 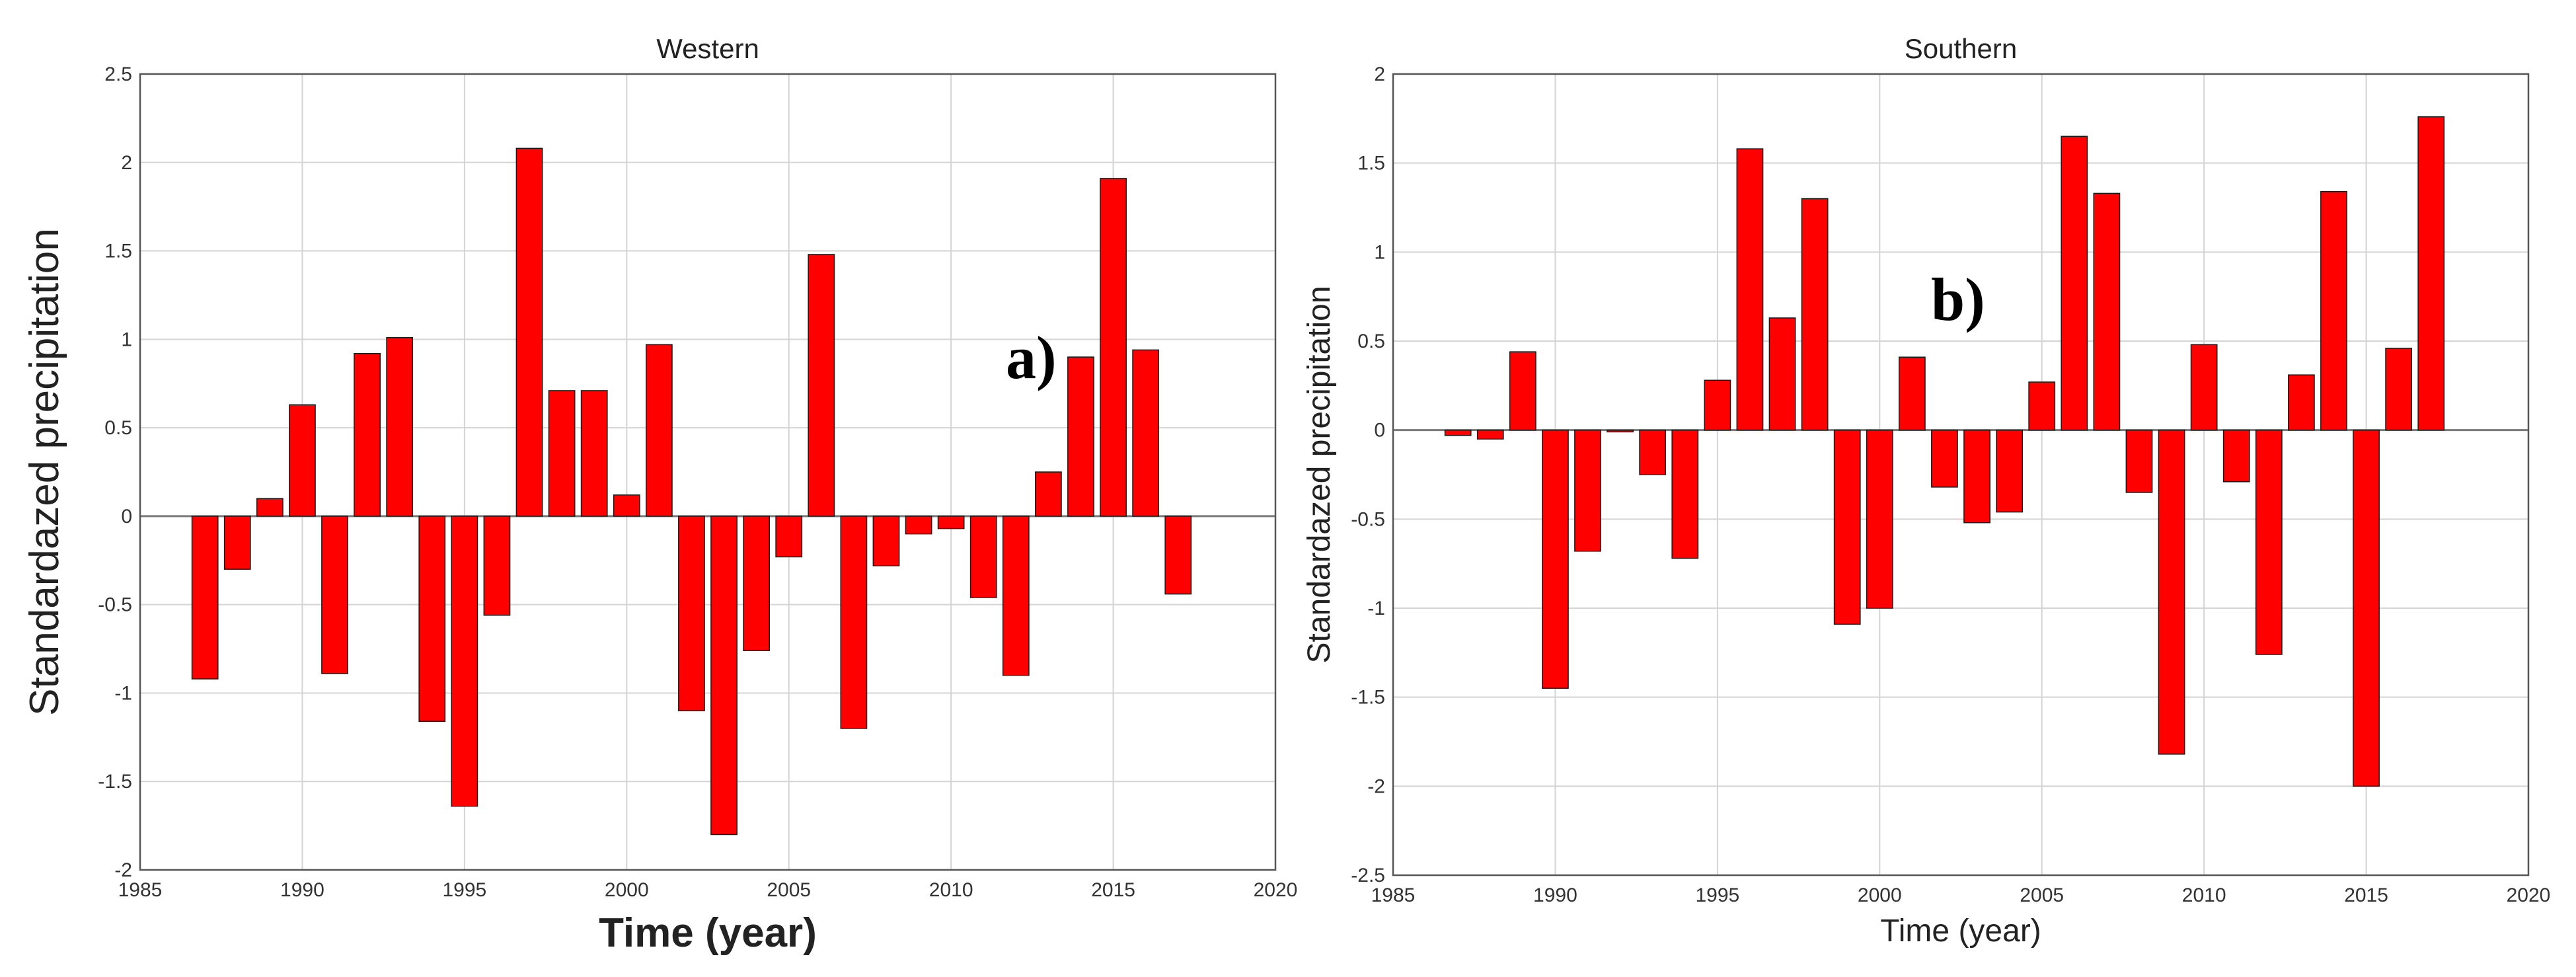 I want to click on bar-2010, so click(x=951, y=522).